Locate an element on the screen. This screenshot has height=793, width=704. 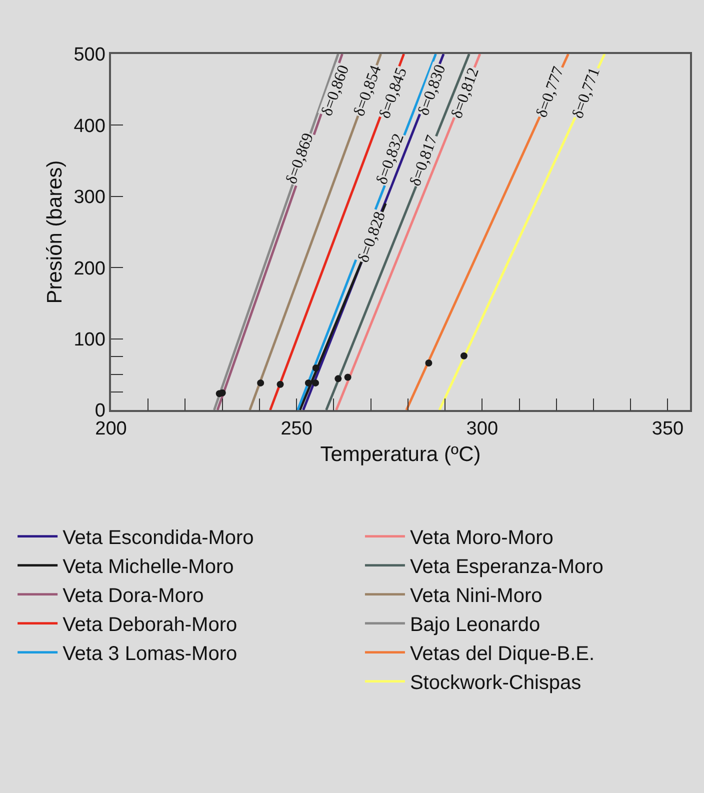
legend-label: Veta 3 Lomas-Moro is located at coordinates (150, 654).